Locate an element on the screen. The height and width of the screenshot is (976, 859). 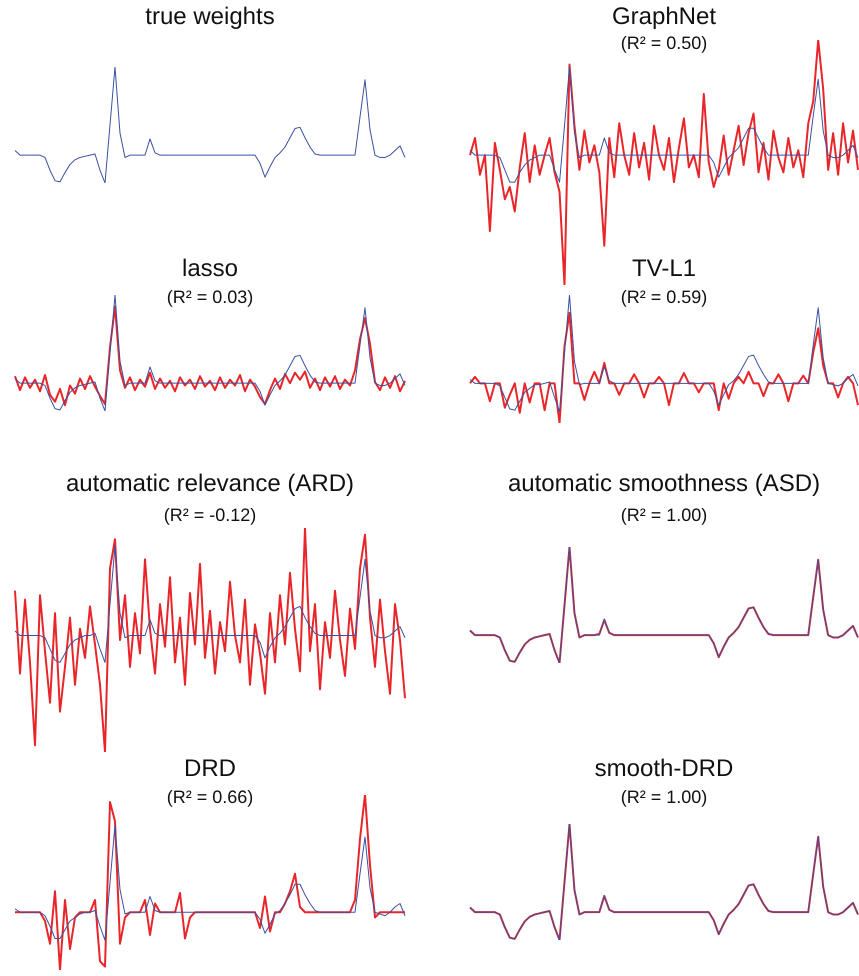
chart-title: true weights is located at coordinates (210, 17).